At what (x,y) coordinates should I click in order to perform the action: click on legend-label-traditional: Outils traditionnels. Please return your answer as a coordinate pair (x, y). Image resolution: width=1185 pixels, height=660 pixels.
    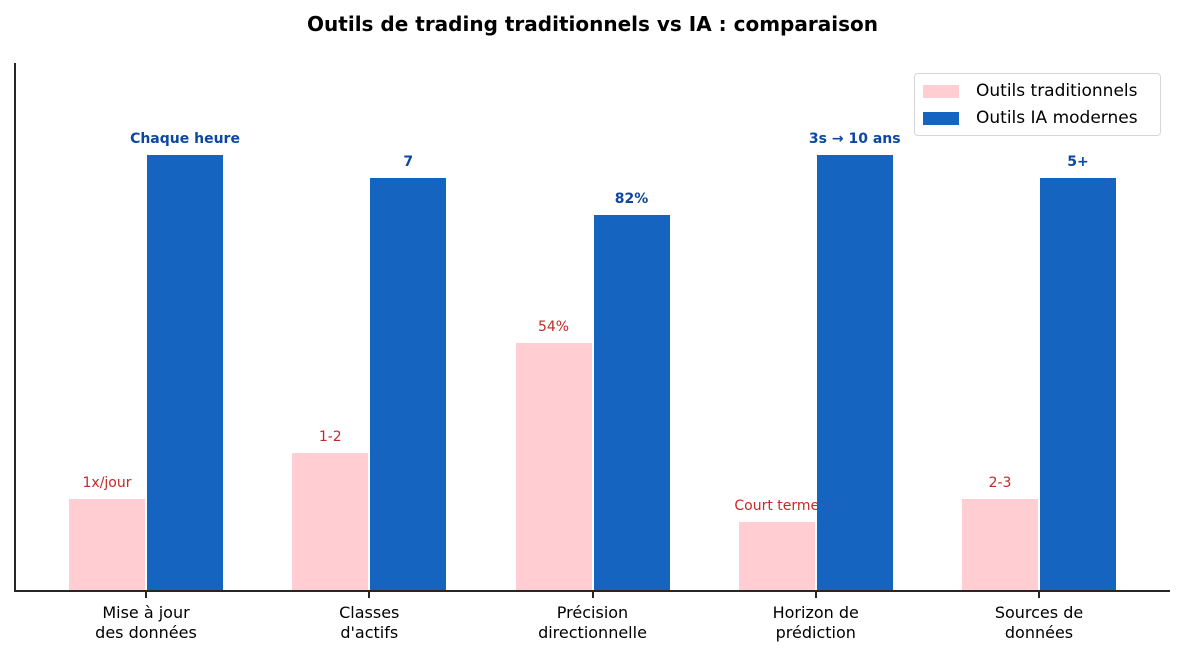
    Looking at the image, I should click on (1057, 91).